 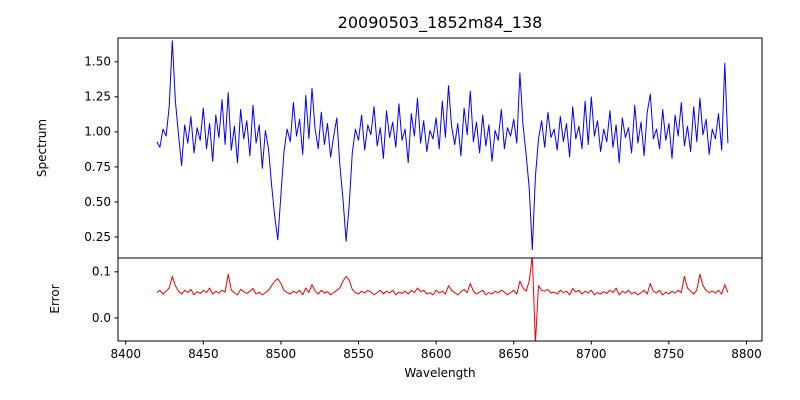 I want to click on error-line, so click(x=442, y=299).